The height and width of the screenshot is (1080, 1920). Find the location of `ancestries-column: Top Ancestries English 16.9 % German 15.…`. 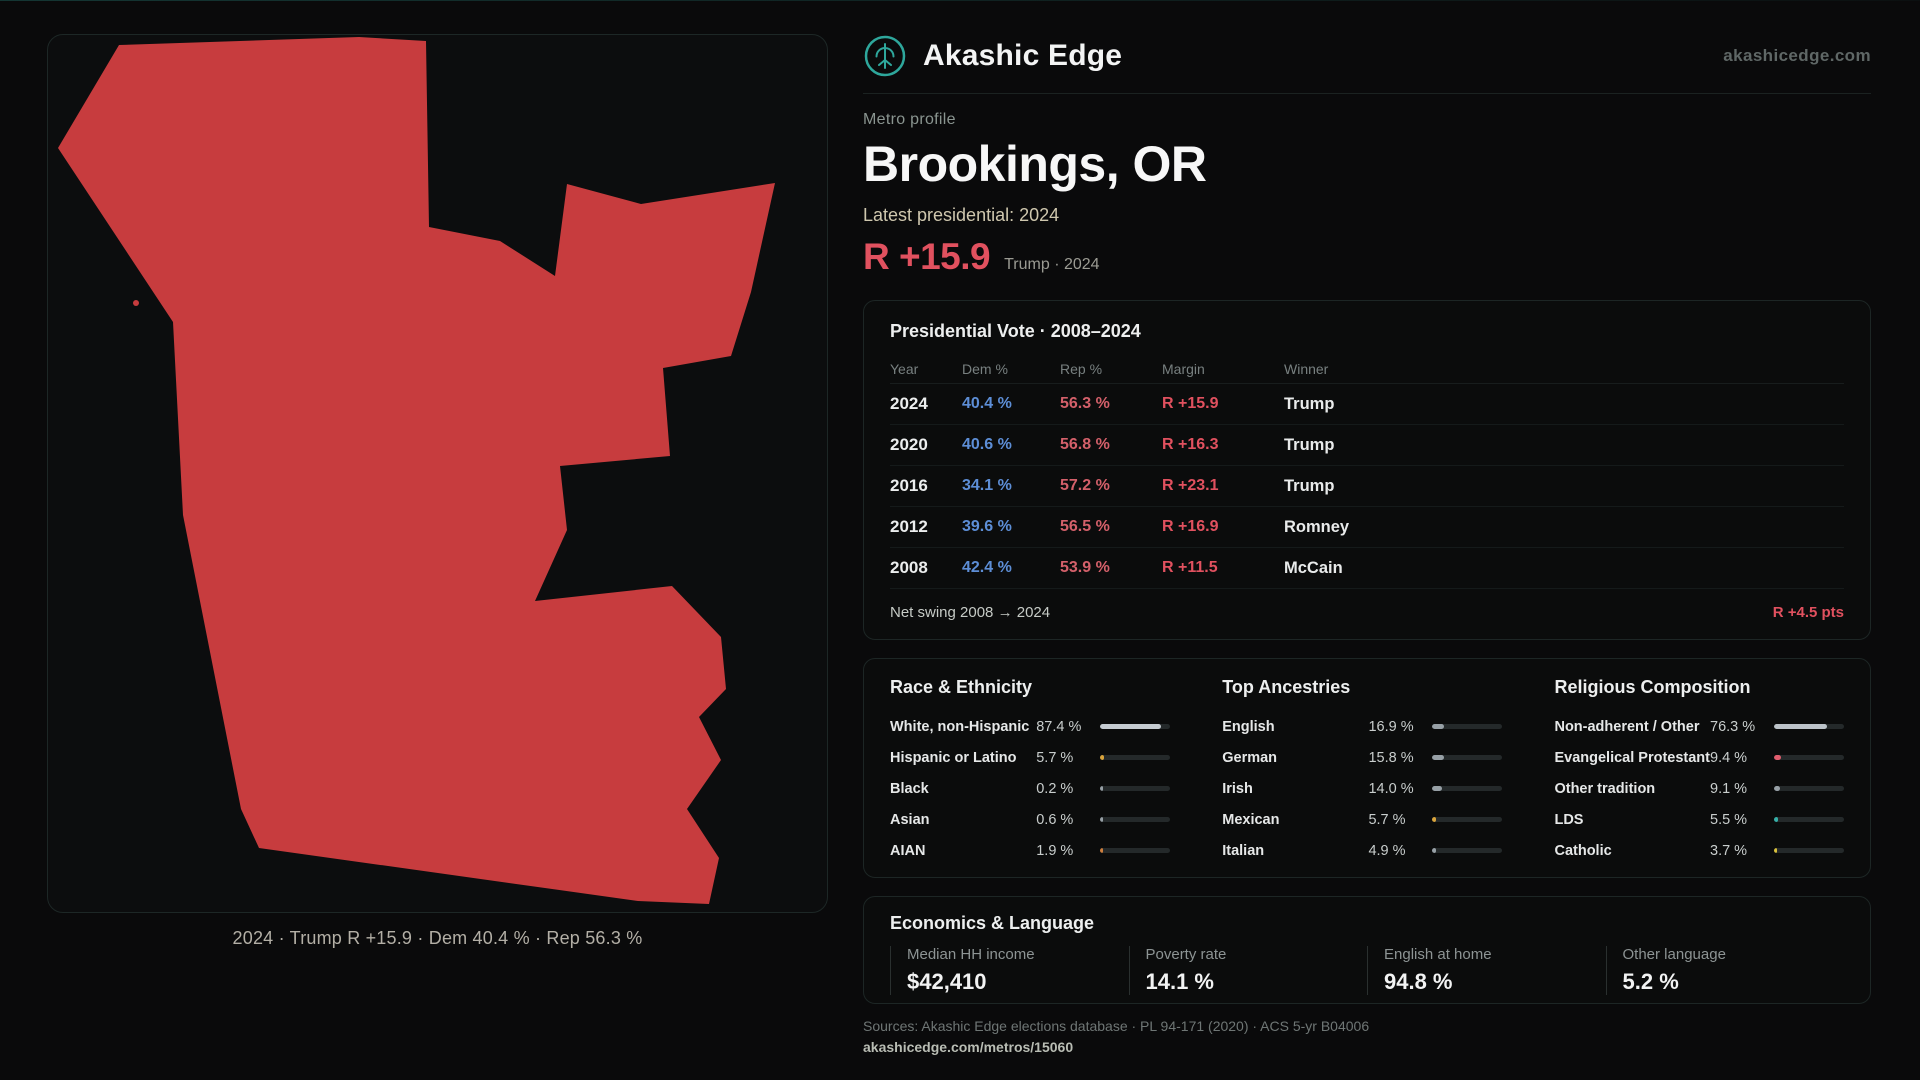

ancestries-column: Top Ancestries English 16.9 % German 15.… is located at coordinates (1362, 771).